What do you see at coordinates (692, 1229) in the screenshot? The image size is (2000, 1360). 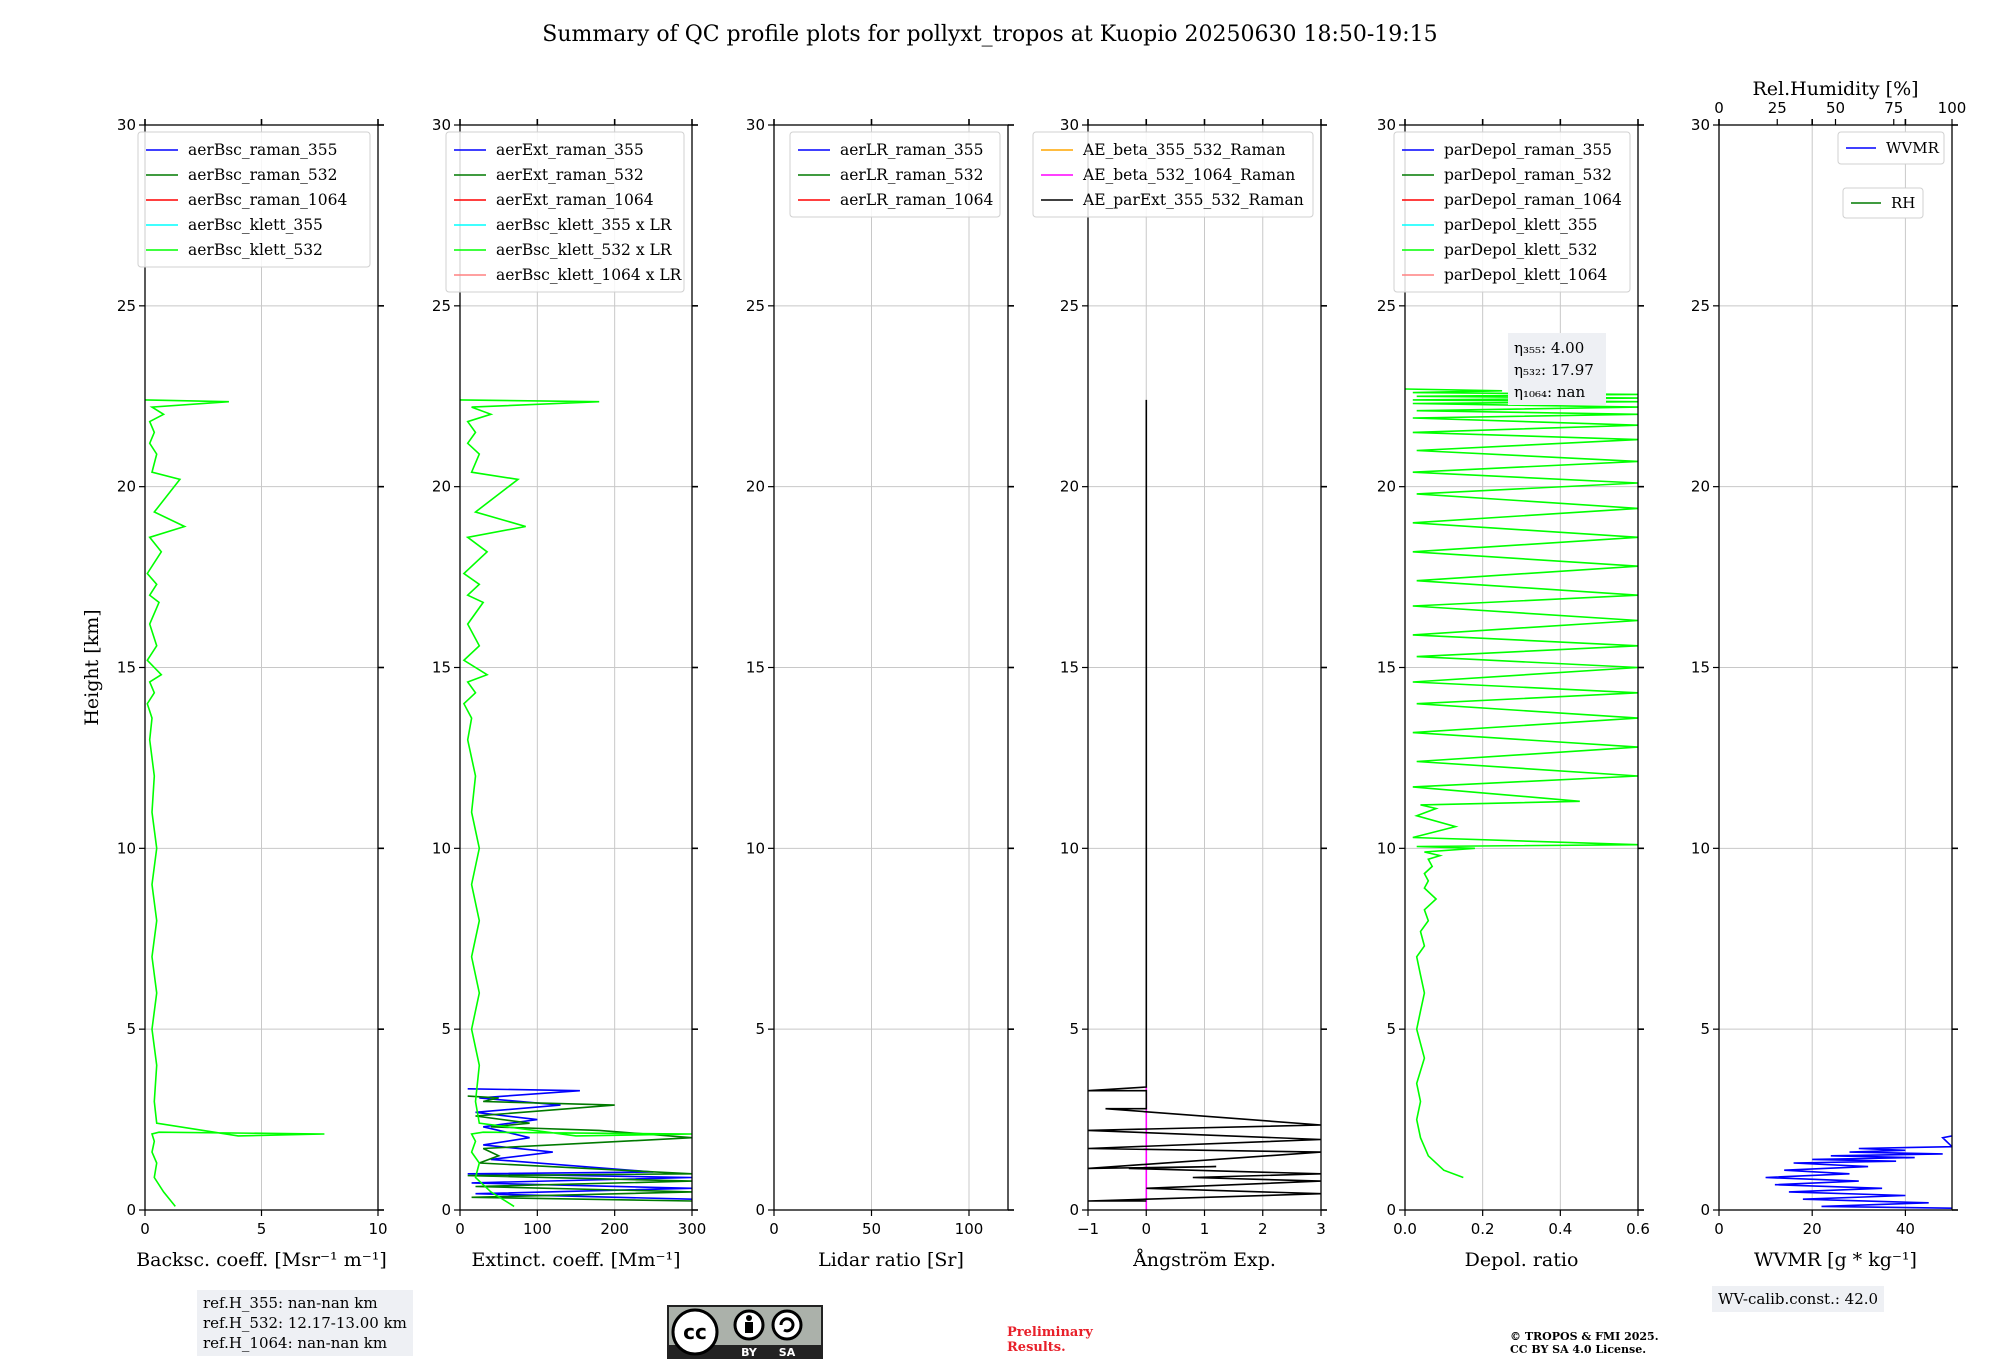 I see `x-tick-label: 300` at bounding box center [692, 1229].